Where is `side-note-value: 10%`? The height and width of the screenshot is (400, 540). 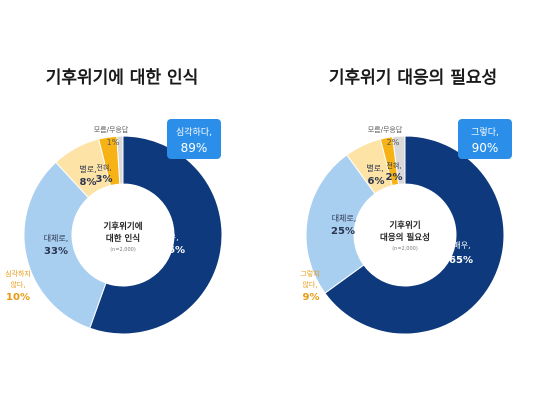 side-note-value: 10% is located at coordinates (18, 297).